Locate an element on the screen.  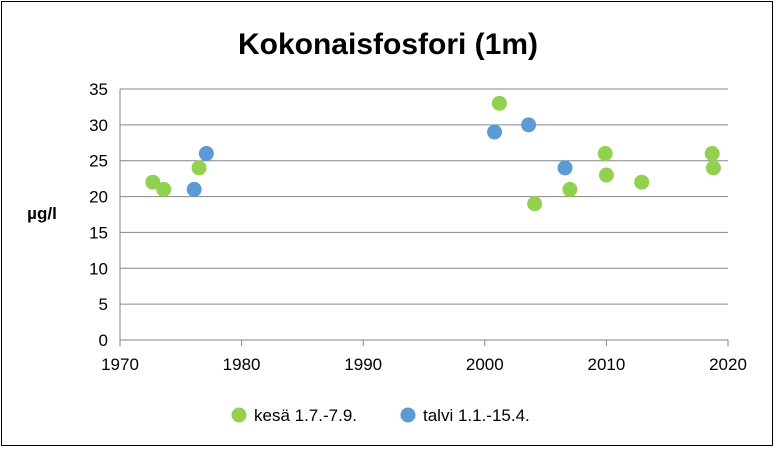
y-tick-label: 5 is located at coordinates (103, 304).